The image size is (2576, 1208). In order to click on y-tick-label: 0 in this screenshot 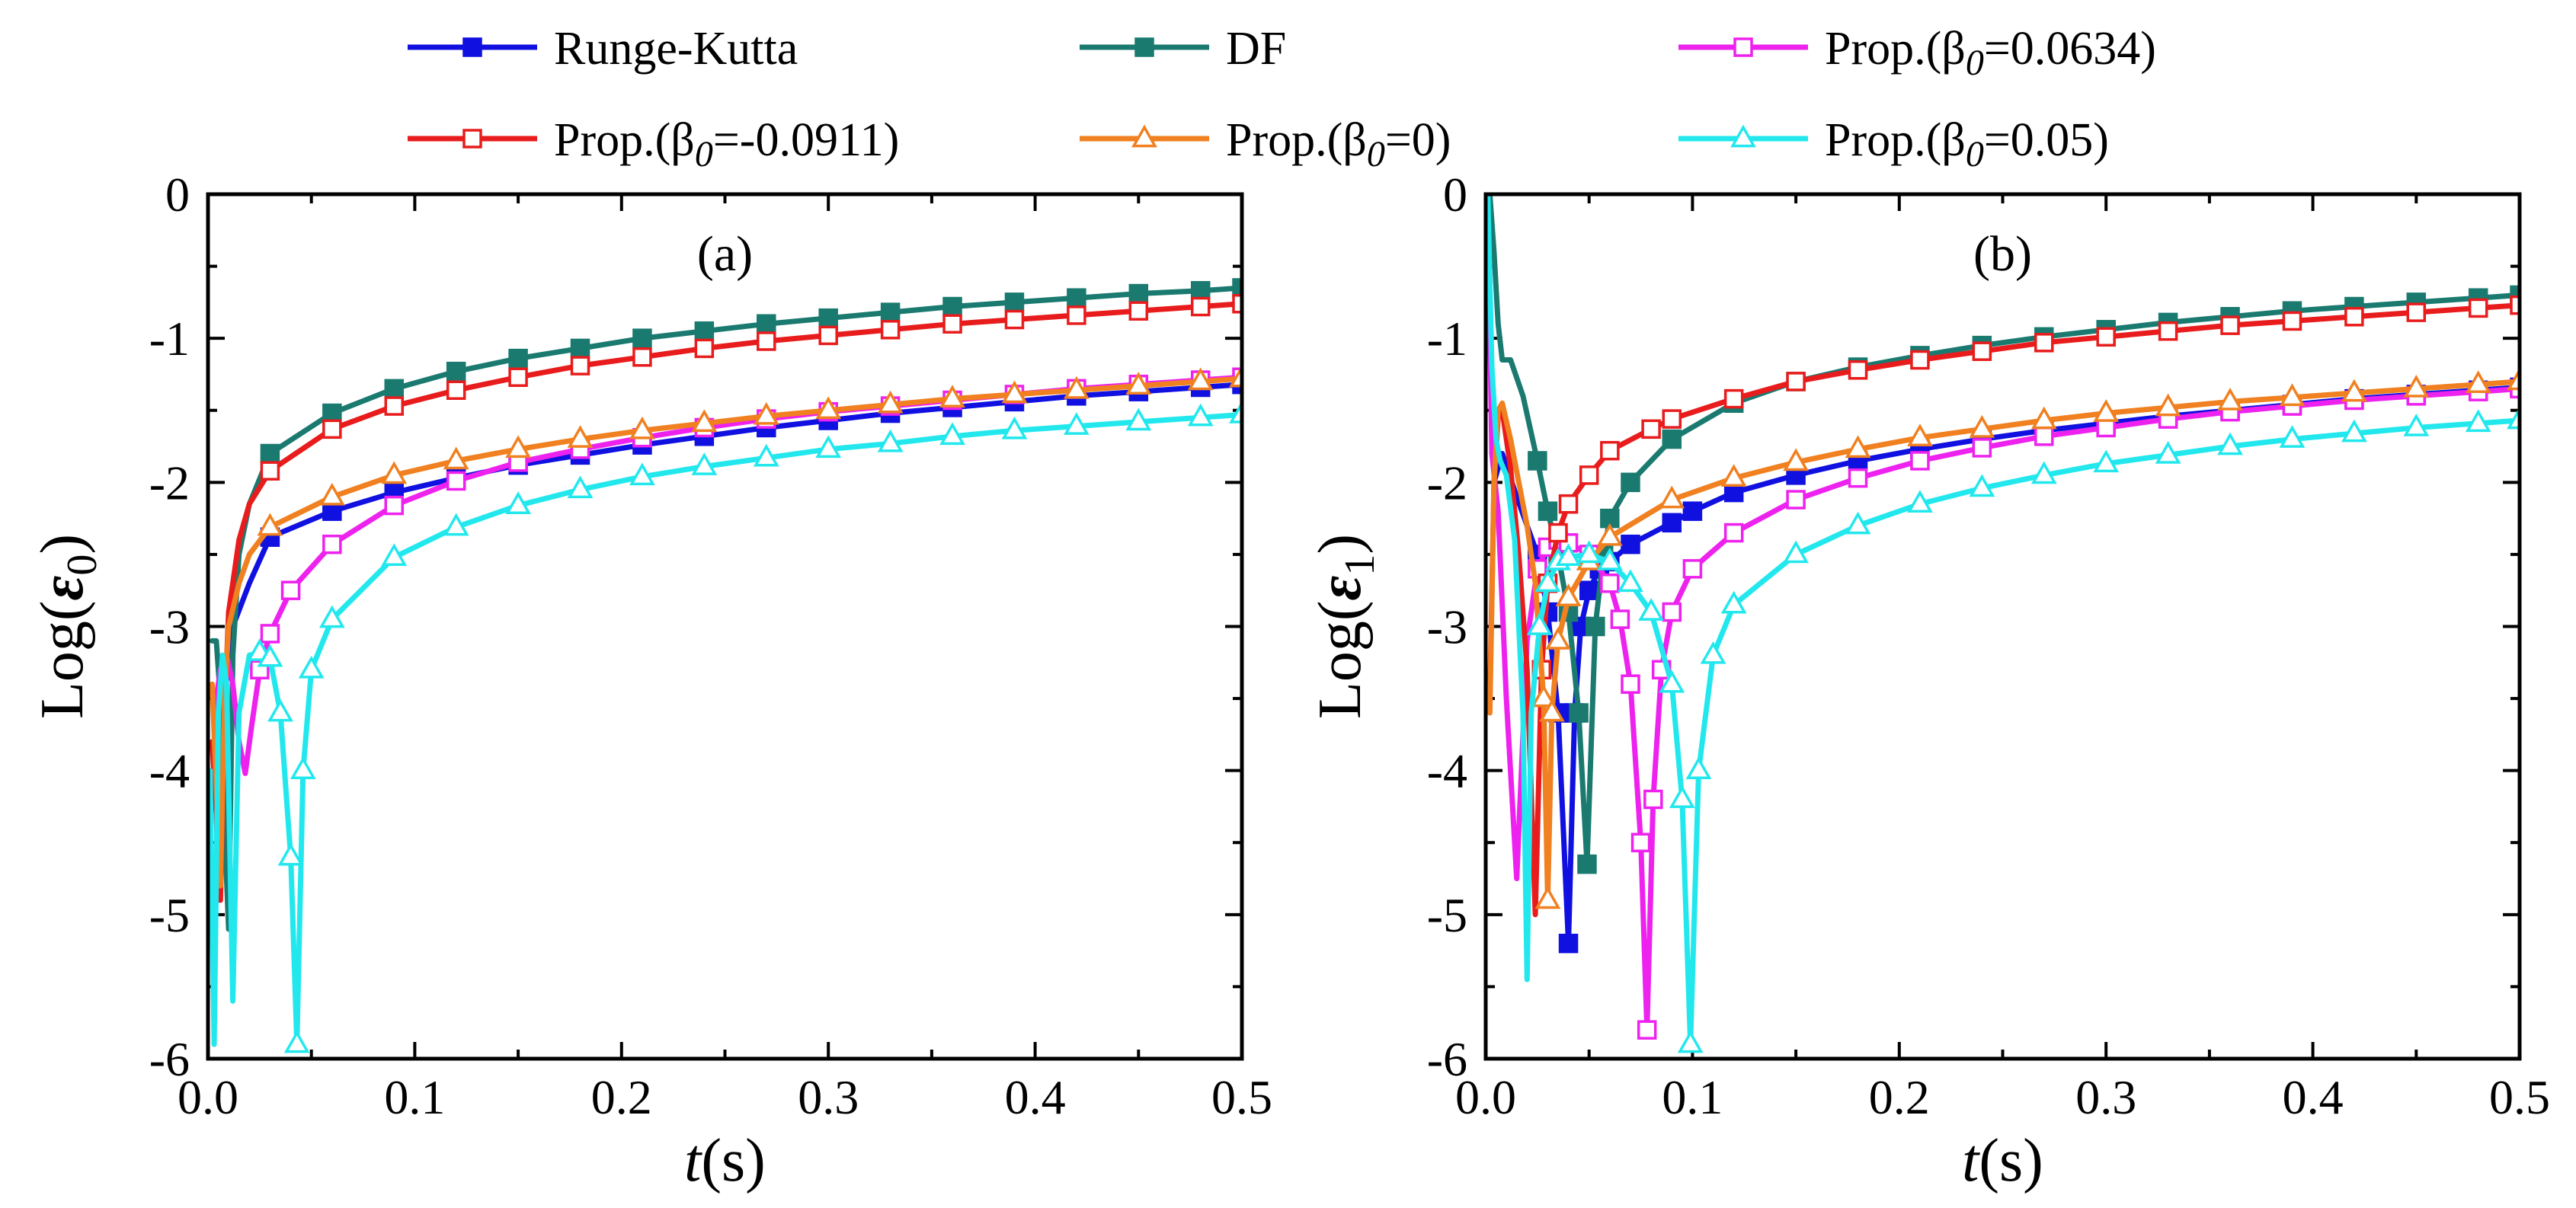, I will do `click(177, 195)`.